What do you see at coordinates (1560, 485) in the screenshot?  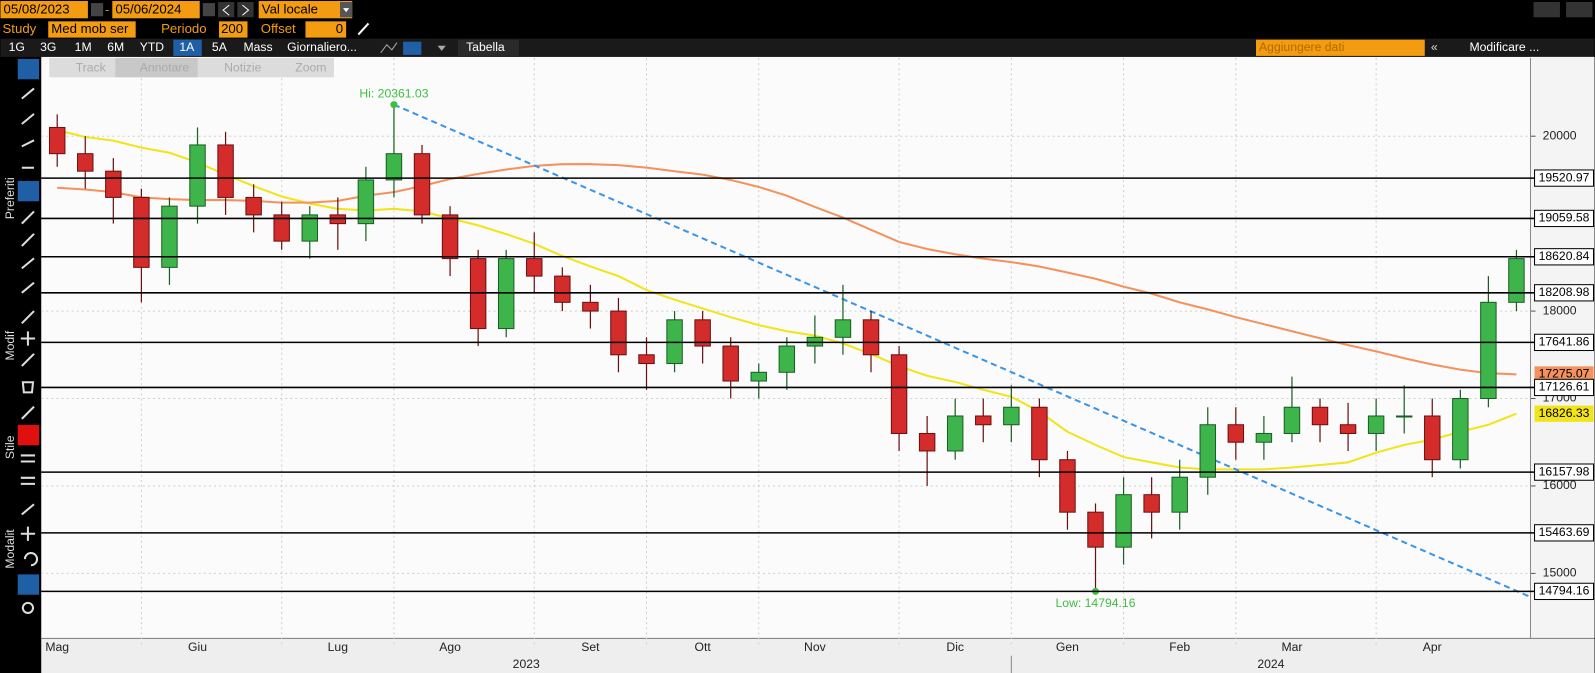 I see `y-tick-label: 16000` at bounding box center [1560, 485].